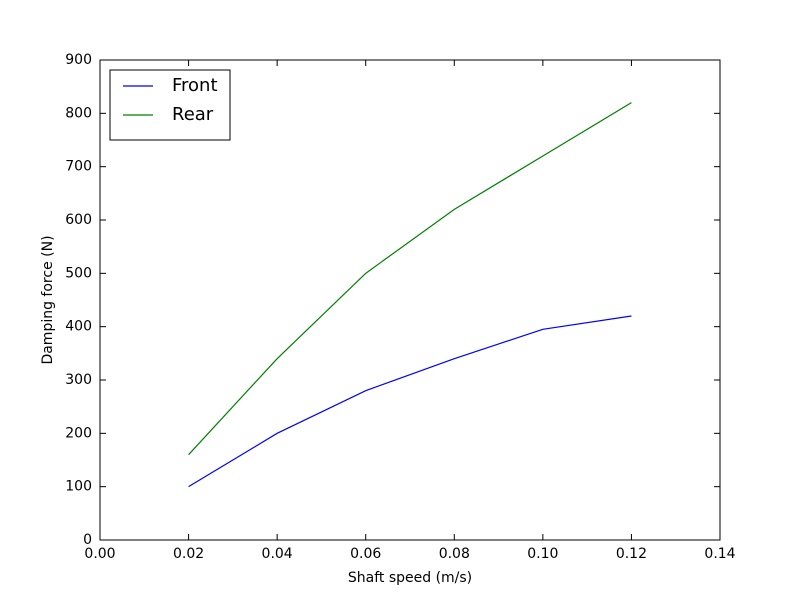  I want to click on y-tick-label: 900, so click(78, 60).